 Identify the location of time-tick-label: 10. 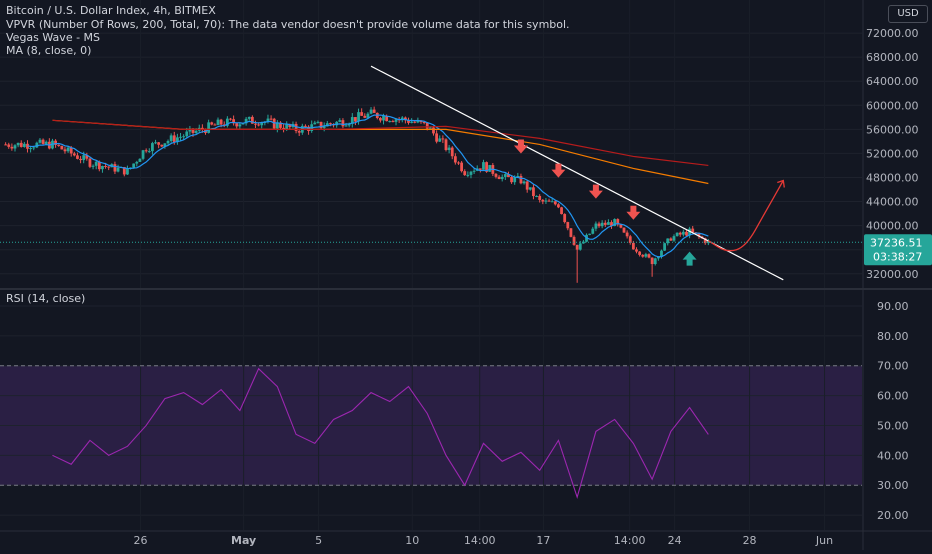
(412, 540).